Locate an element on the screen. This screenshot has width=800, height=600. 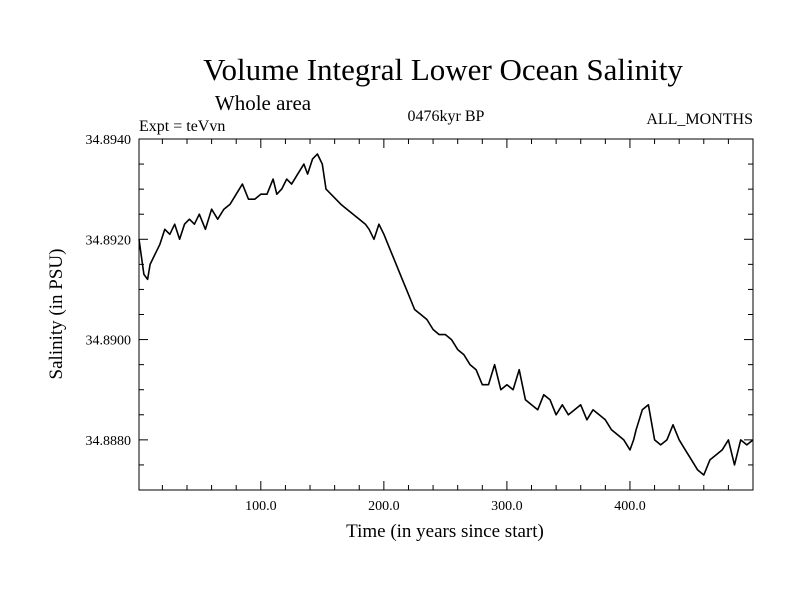
y-tick-label: 34.8920 is located at coordinates (109, 240).